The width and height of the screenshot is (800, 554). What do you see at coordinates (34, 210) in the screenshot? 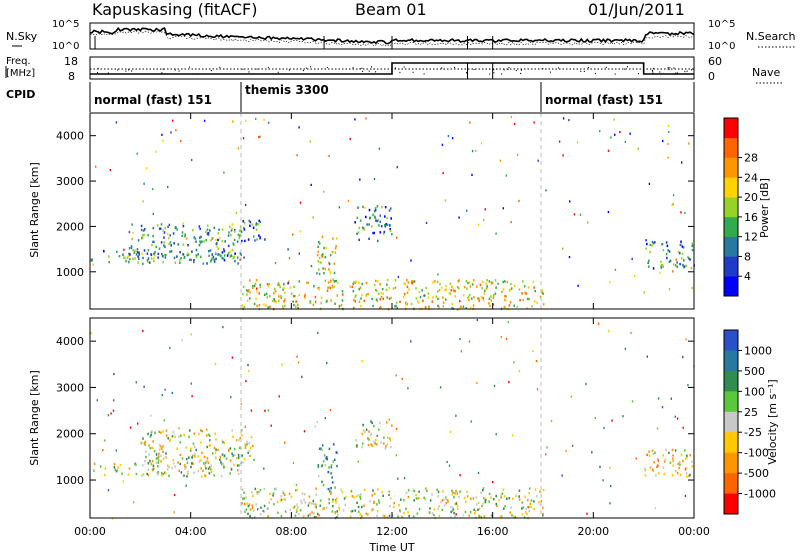
I see `power-y-axis-label: Slant Range [km]` at bounding box center [34, 210].